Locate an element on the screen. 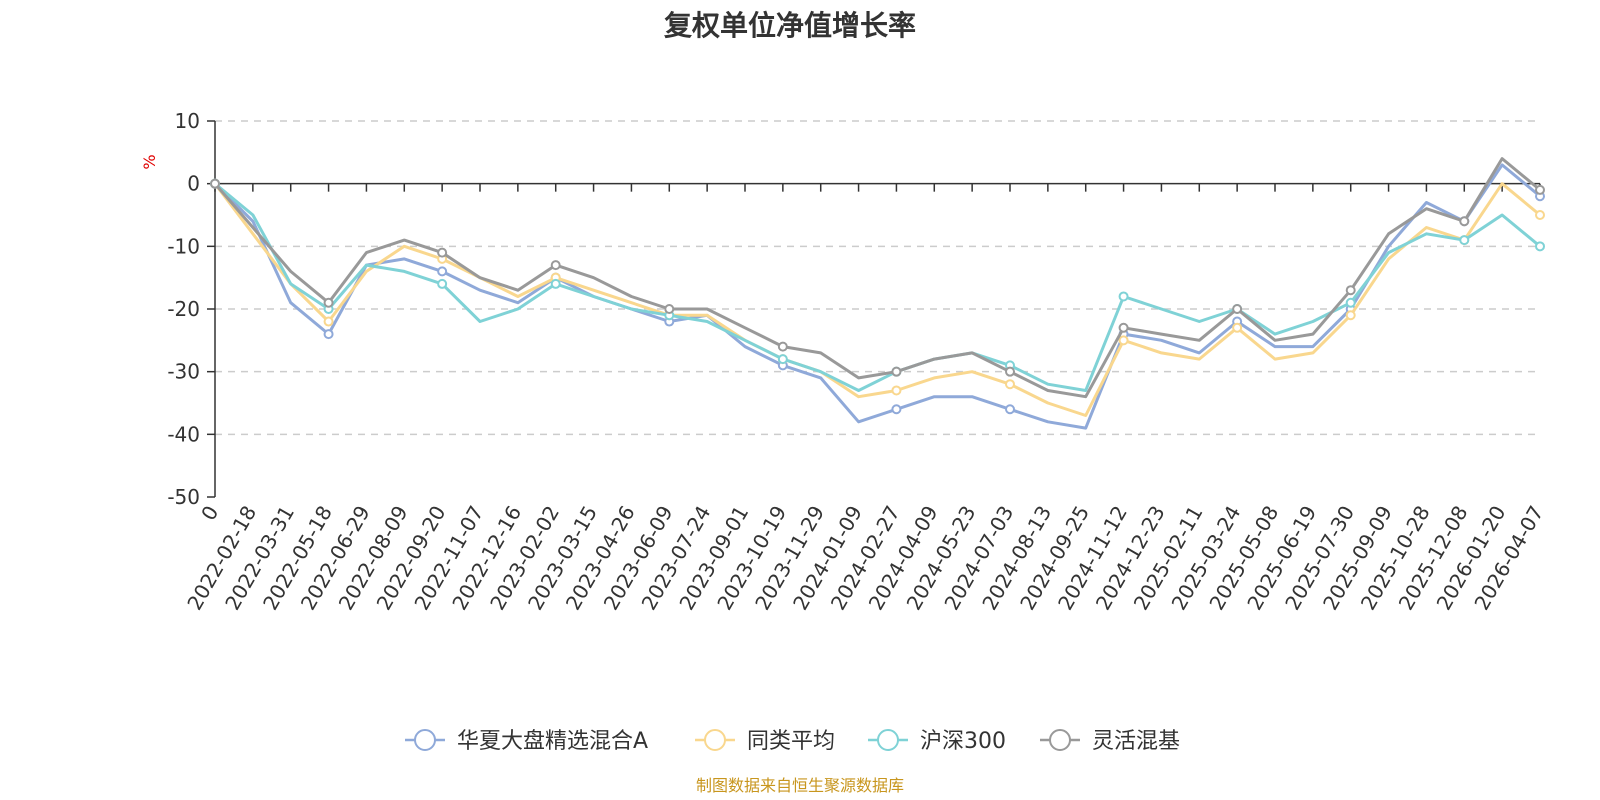 This screenshot has height=800, width=1600. y-tick-label: -50 is located at coordinates (183, 497).